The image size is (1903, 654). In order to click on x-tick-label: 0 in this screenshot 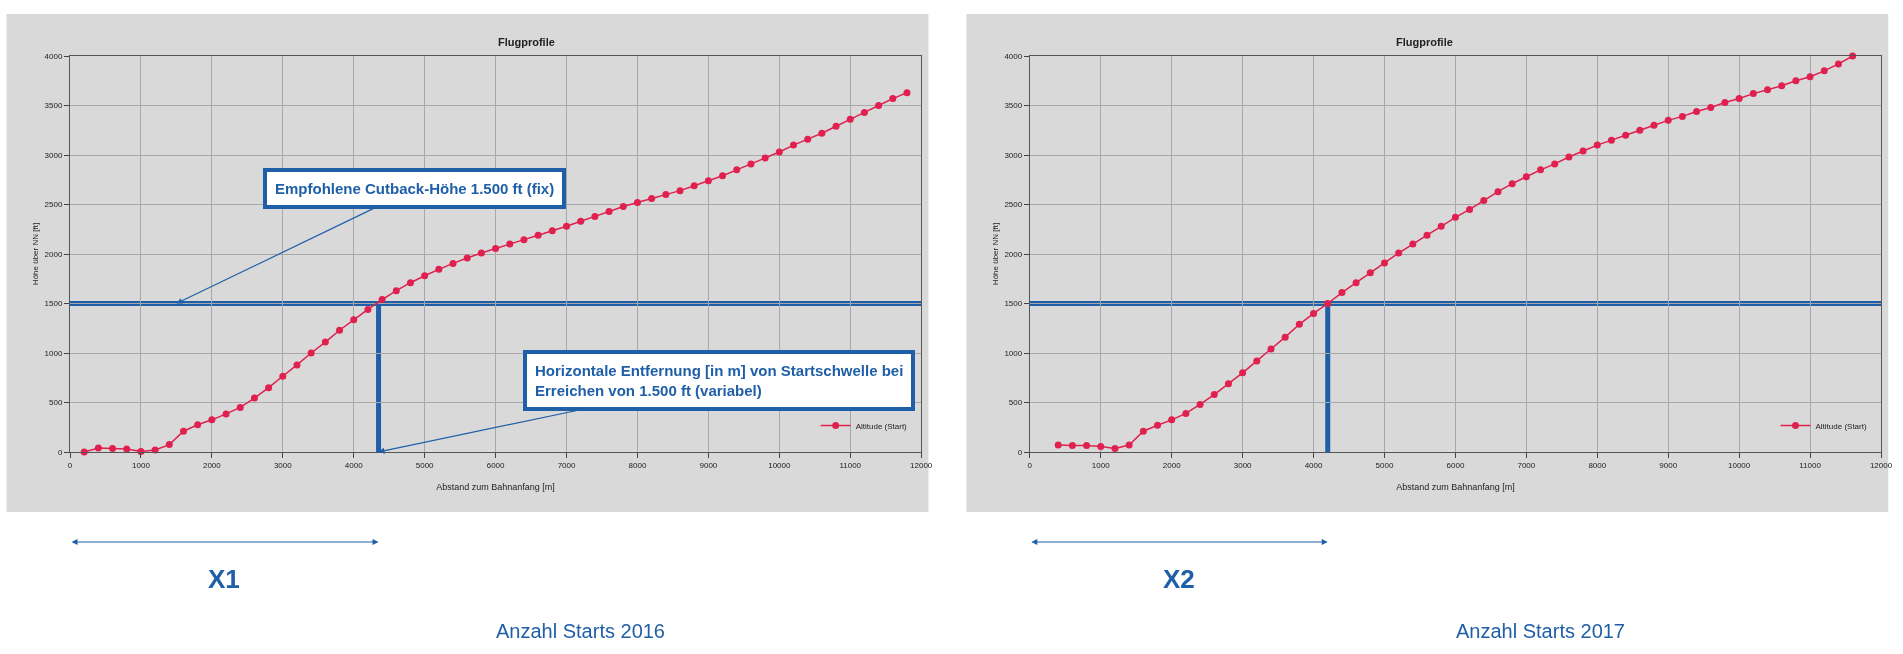, I will do `click(70, 465)`.